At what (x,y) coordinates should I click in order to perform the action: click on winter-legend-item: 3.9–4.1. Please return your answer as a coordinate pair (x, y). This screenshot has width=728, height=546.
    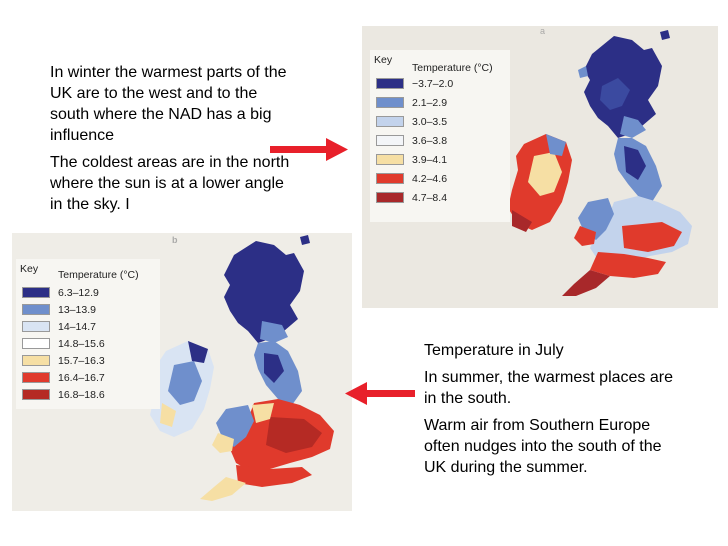
    Looking at the image, I should click on (412, 159).